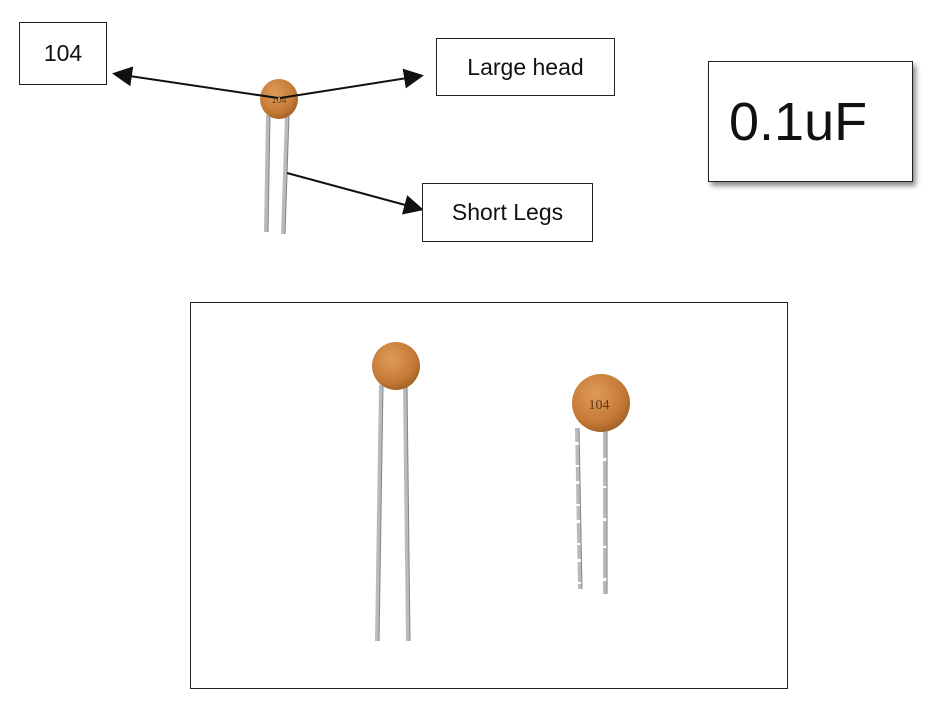 This screenshot has height=705, width=936. I want to click on large-head-label: Large head, so click(525, 66).